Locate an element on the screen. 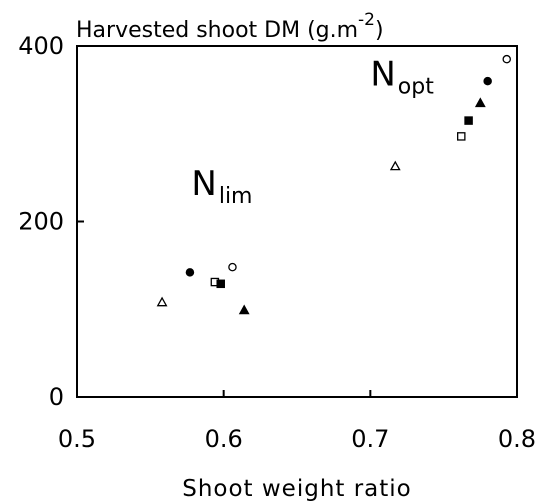 The height and width of the screenshot is (502, 541). group-label-opt: Nopt is located at coordinates (402, 76).